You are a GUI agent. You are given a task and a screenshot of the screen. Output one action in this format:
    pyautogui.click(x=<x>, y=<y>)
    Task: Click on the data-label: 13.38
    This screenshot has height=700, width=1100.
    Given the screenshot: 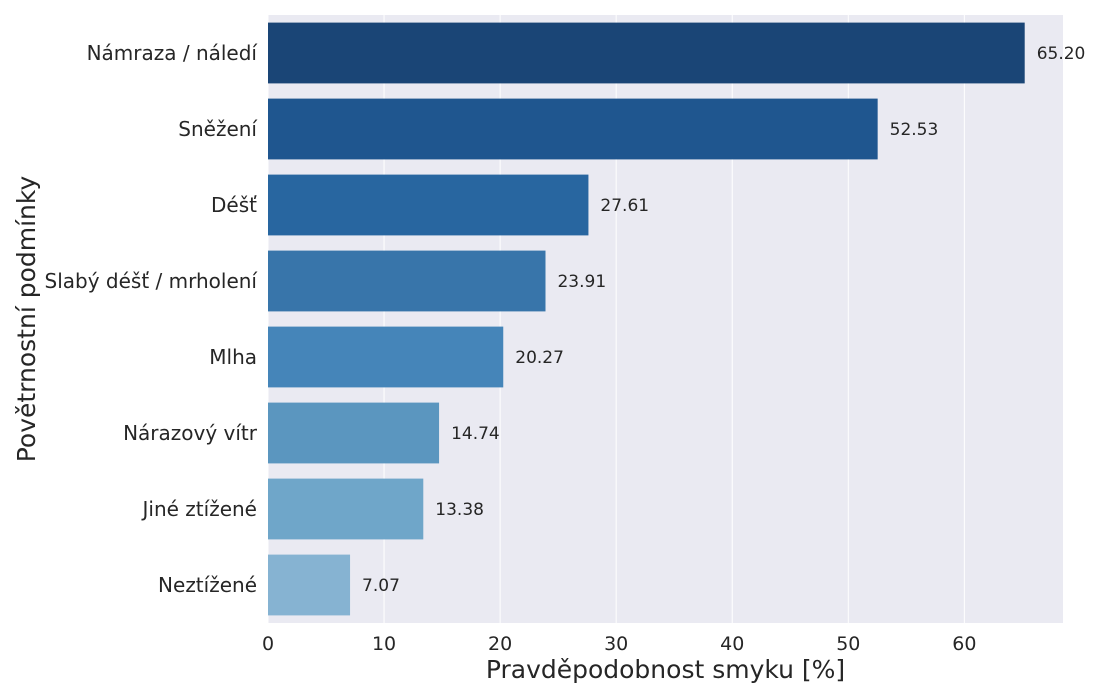 What is the action you would take?
    pyautogui.click(x=459, y=510)
    